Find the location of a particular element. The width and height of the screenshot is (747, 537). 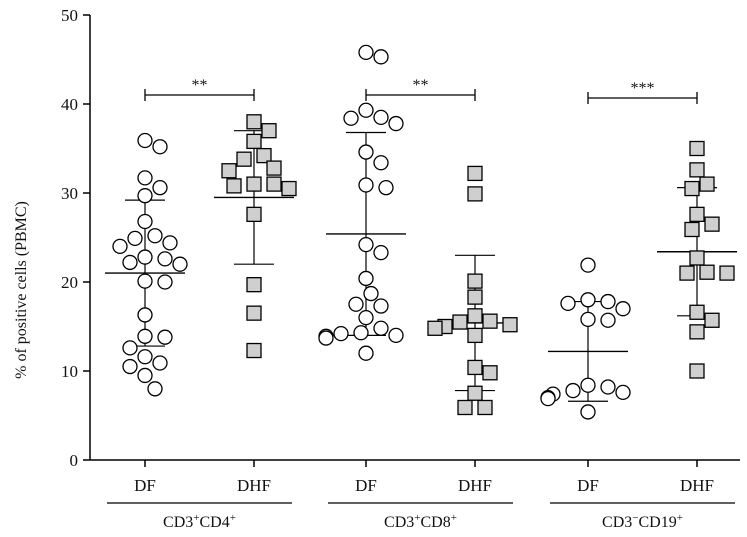

group-label: CD3+CD8+ is located at coordinates (420, 521).